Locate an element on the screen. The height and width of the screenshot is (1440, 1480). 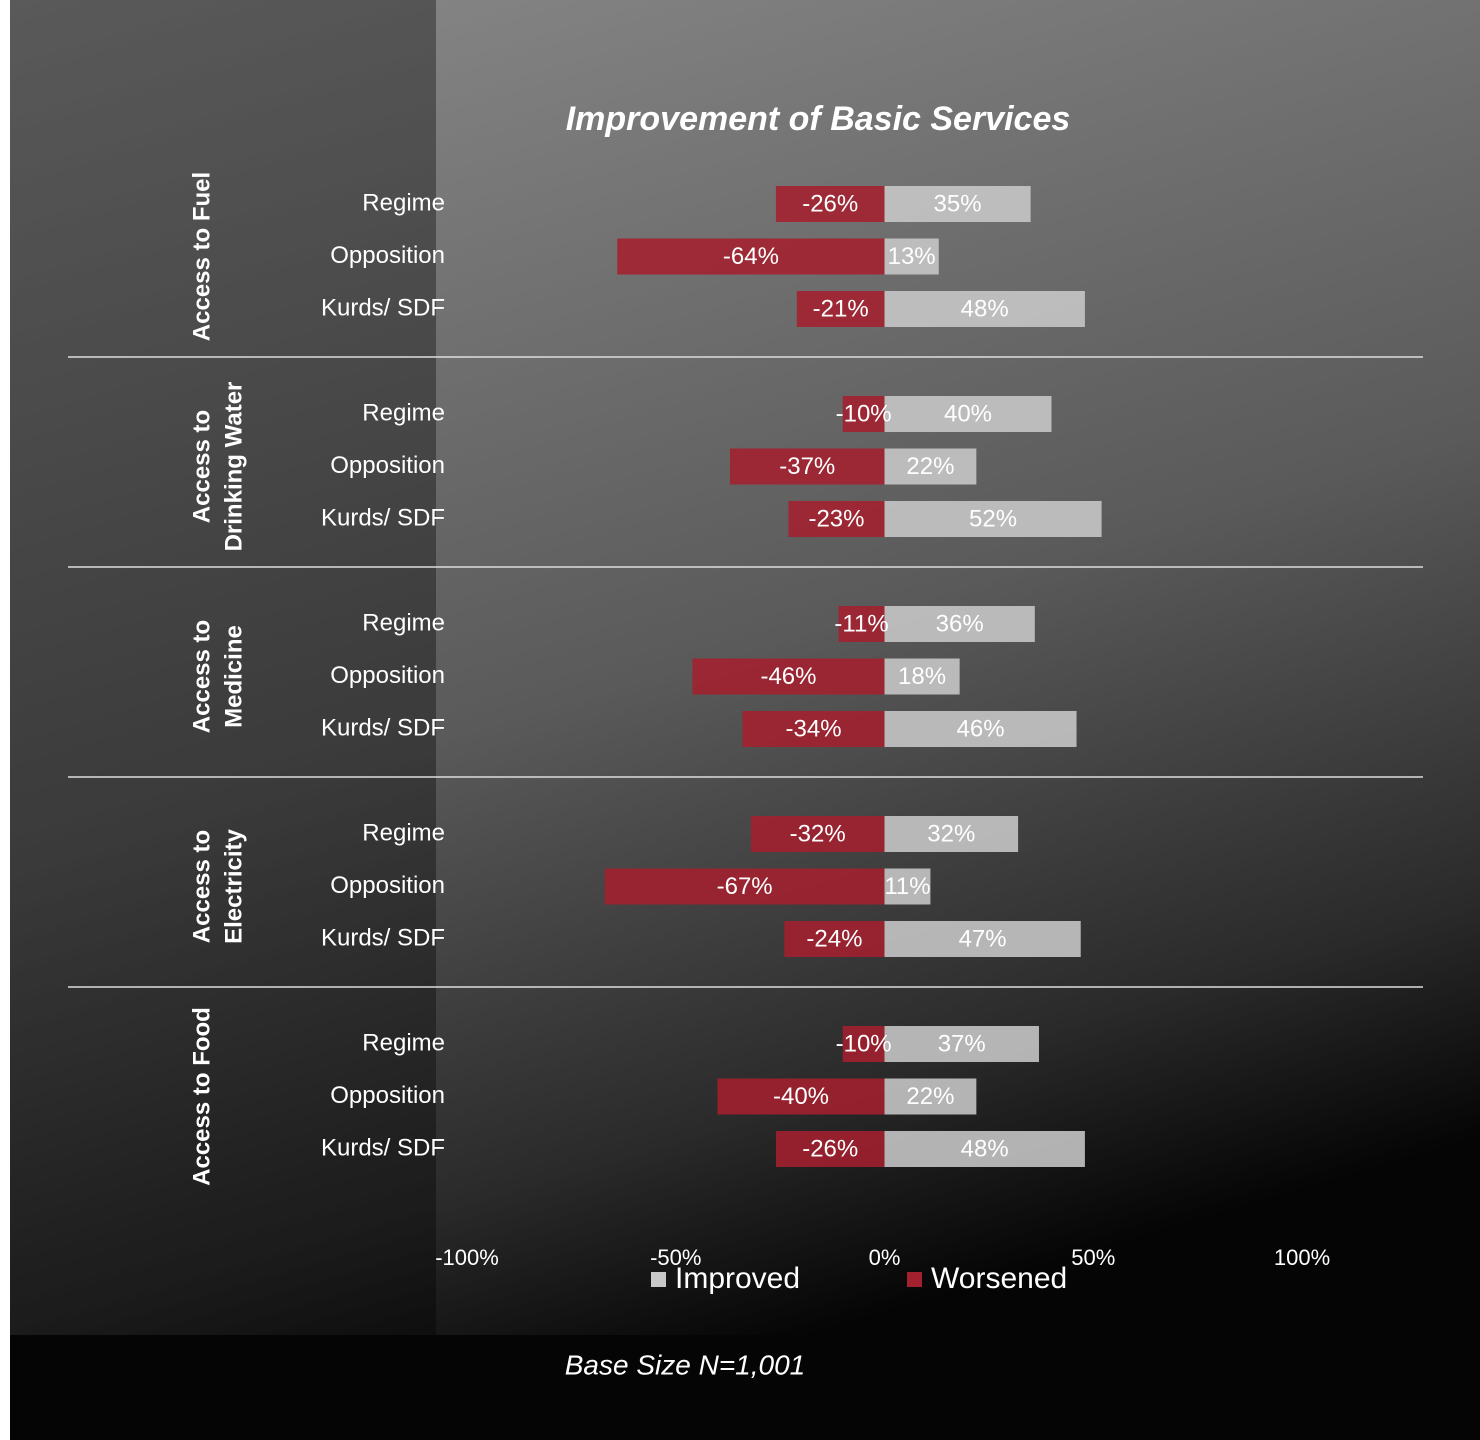
legend-label: Improved is located at coordinates (737, 1278).